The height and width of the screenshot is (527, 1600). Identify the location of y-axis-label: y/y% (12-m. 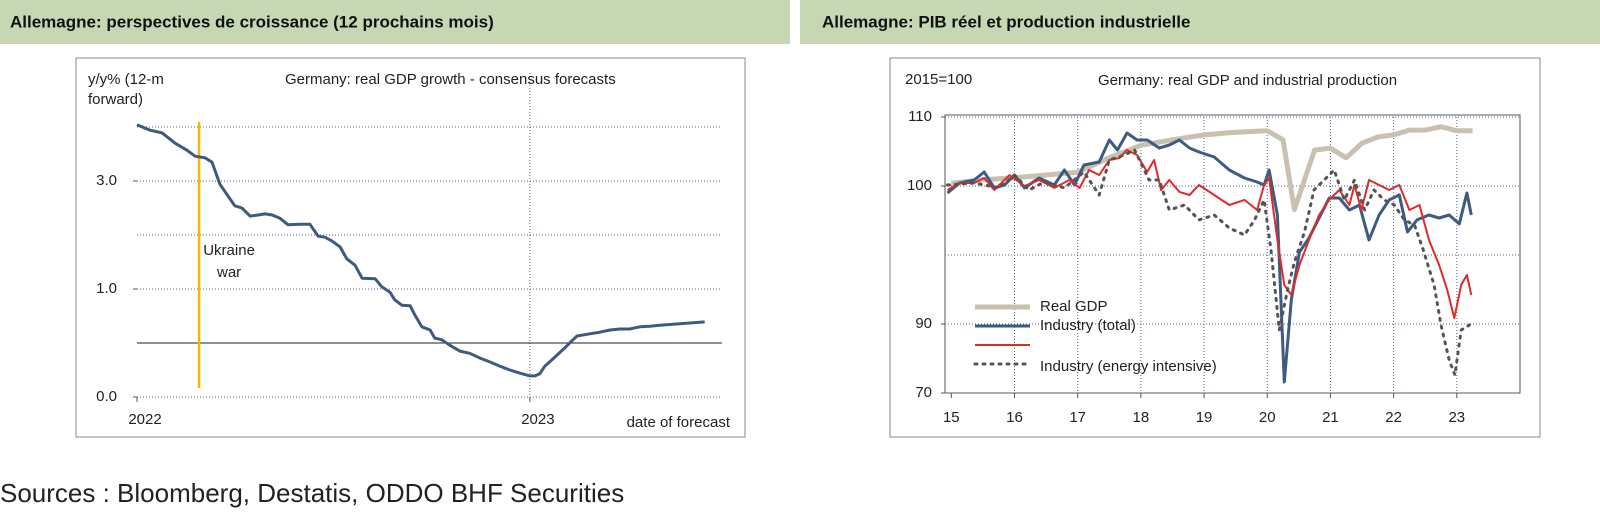
(126, 79).